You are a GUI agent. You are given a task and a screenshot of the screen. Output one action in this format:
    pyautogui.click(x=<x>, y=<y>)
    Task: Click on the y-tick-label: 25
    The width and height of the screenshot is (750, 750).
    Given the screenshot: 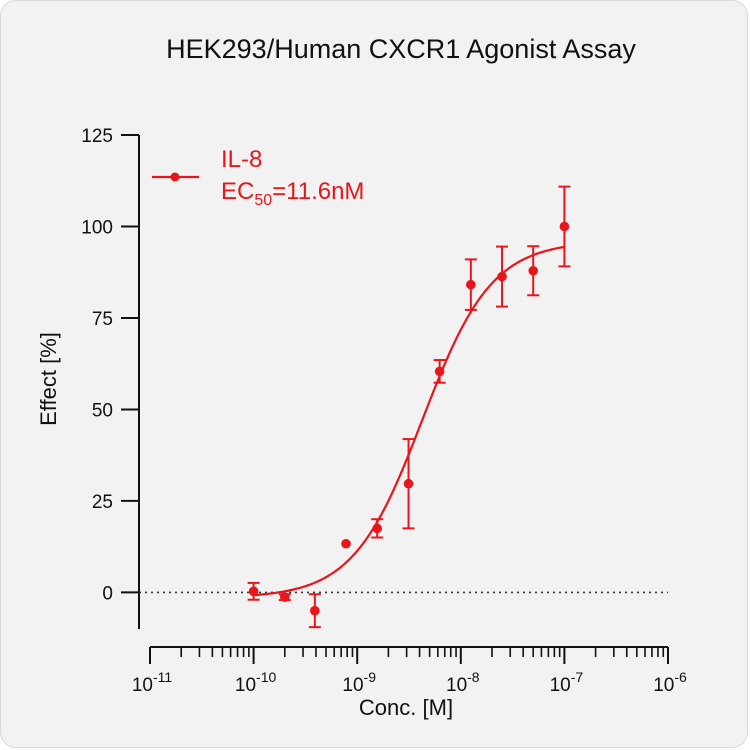 What is the action you would take?
    pyautogui.click(x=102, y=502)
    